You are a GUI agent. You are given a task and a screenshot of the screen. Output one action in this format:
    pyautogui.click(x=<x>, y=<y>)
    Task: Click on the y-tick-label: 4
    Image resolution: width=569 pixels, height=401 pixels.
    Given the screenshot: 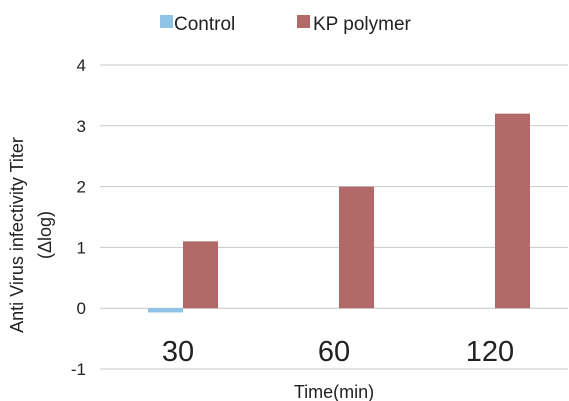 What is the action you would take?
    pyautogui.click(x=81, y=65)
    